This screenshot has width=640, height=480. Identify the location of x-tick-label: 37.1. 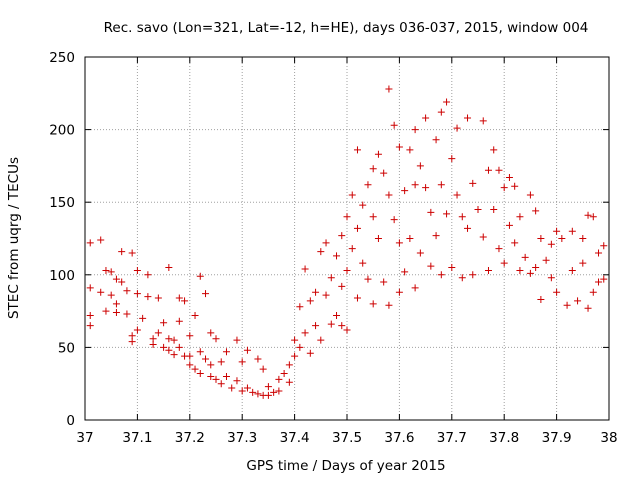
(137, 438).